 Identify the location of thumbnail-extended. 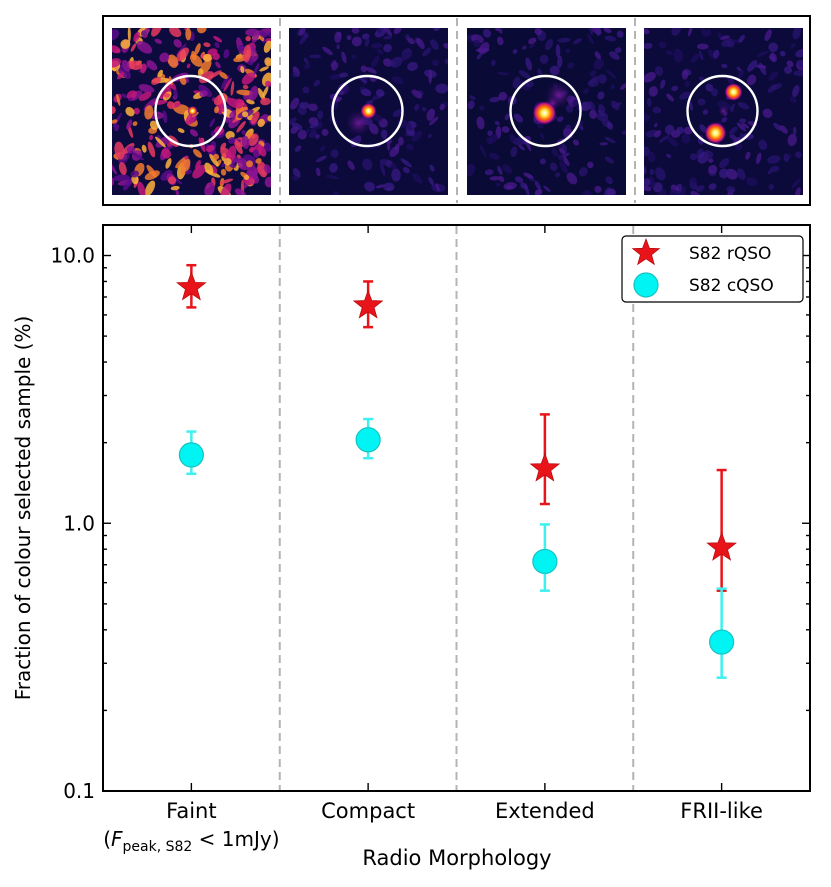
(546, 111).